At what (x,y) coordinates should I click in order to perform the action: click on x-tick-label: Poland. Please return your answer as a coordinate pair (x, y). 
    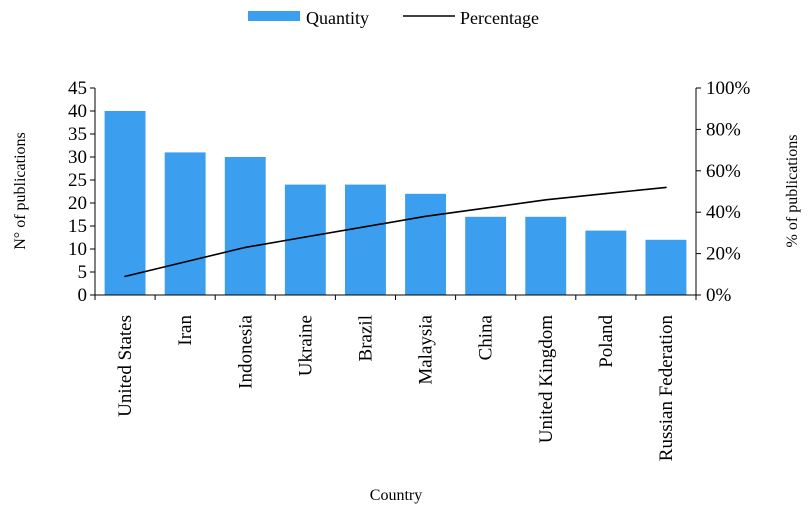
    Looking at the image, I should click on (606, 341).